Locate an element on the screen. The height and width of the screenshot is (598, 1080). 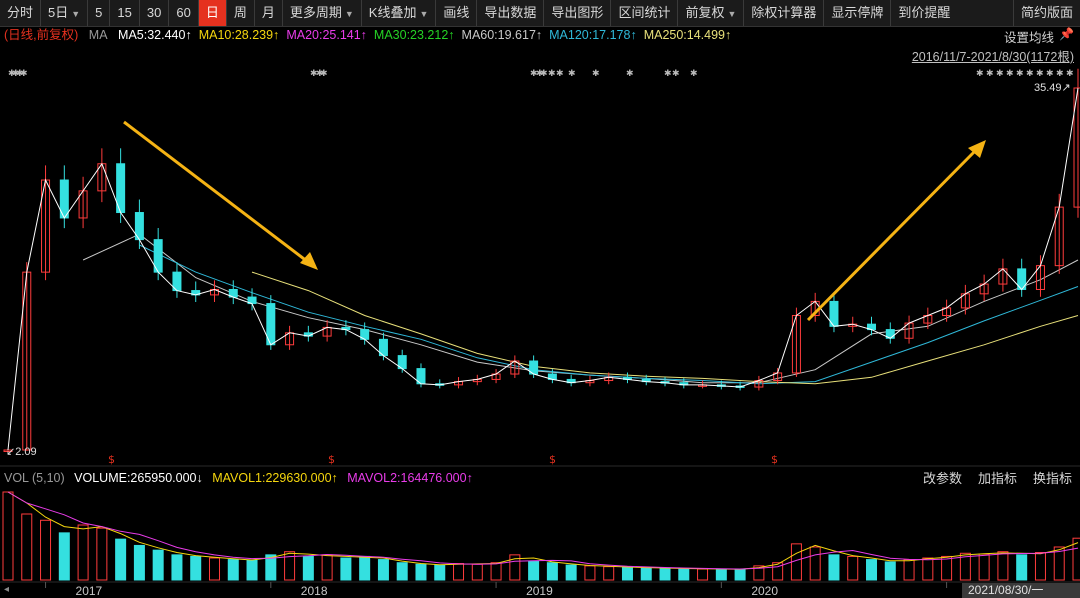
event-marker-23: ✱ is located at coordinates (1030, 74).